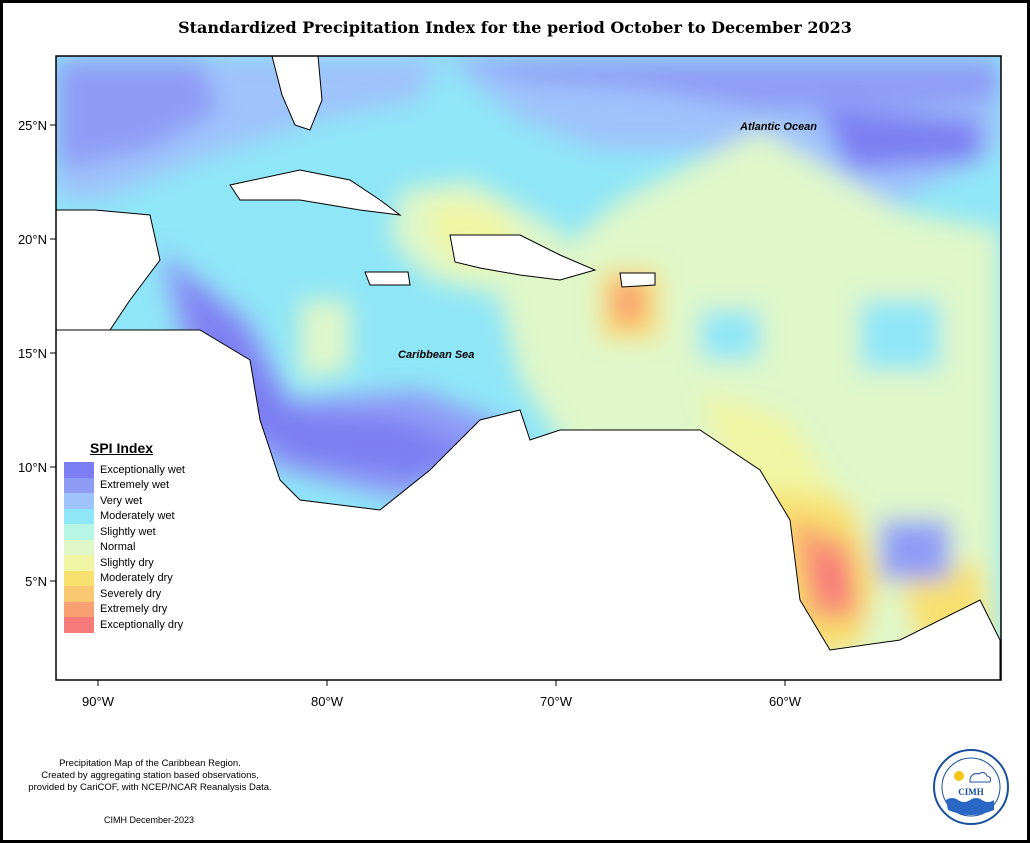 Image resolution: width=1030 pixels, height=843 pixels. I want to click on legend-item: Slightly dry, so click(139, 563).